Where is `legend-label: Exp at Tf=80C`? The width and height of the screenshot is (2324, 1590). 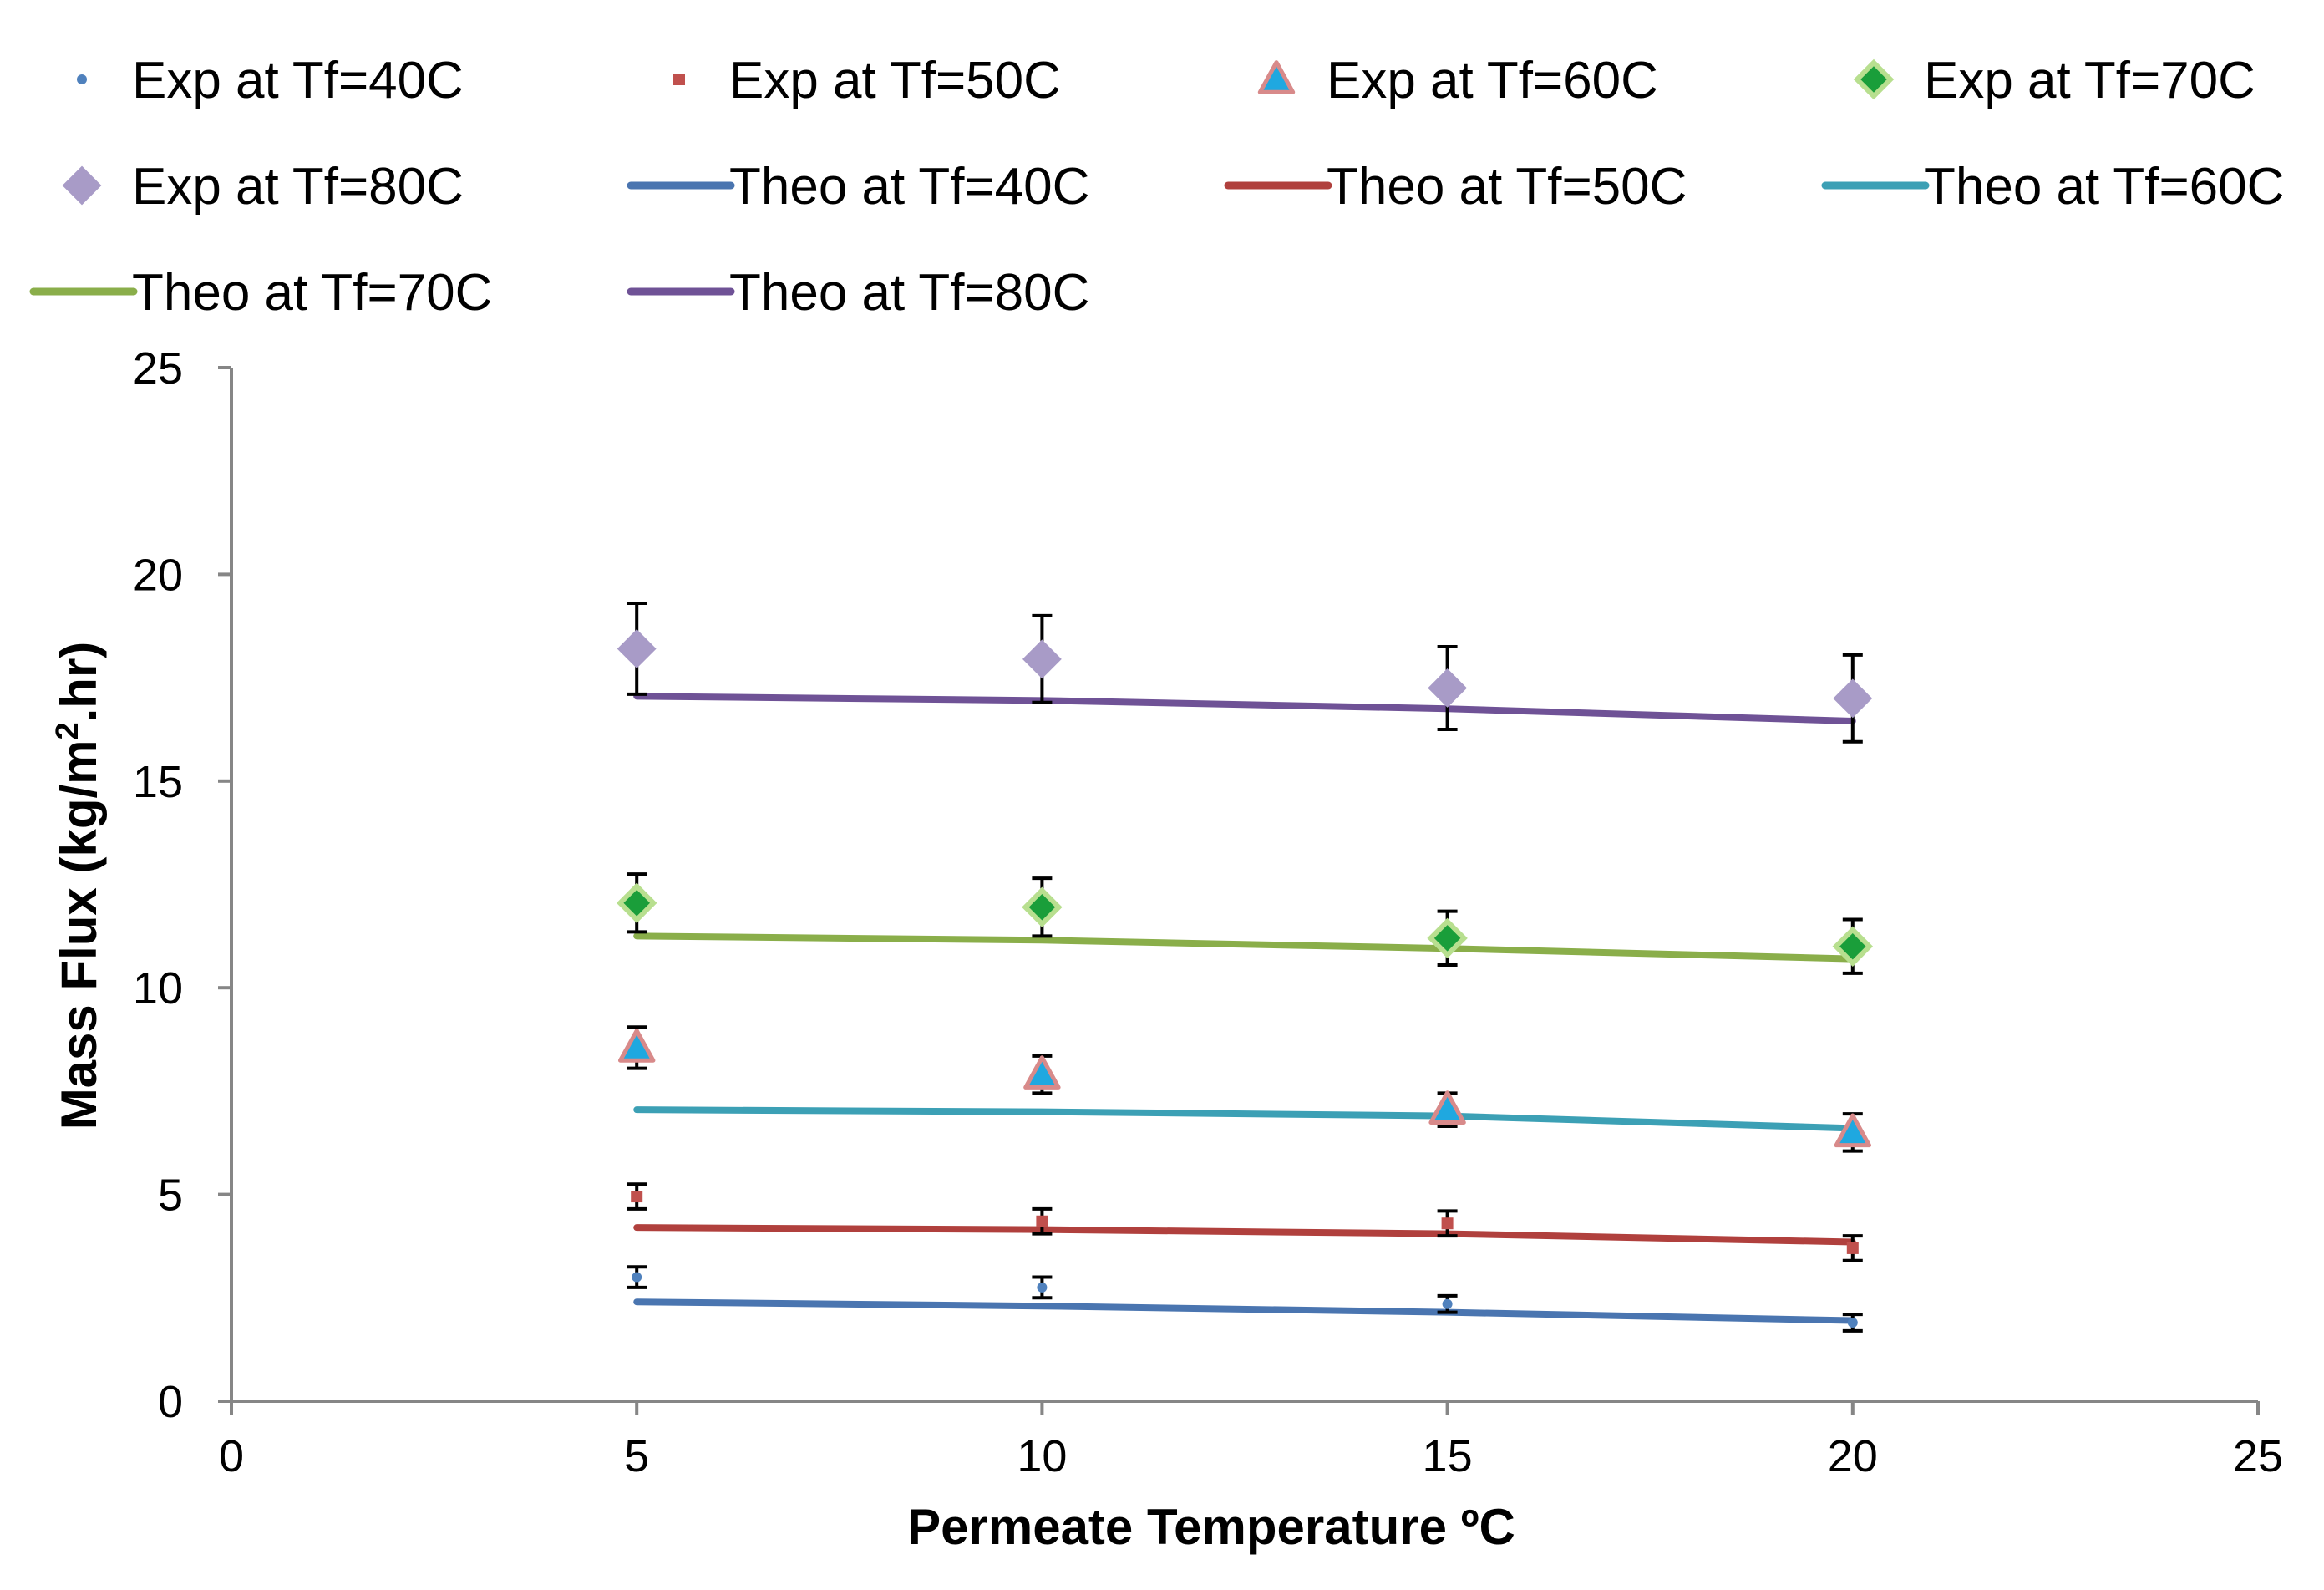
legend-label: Exp at Tf=80C is located at coordinates (298, 187).